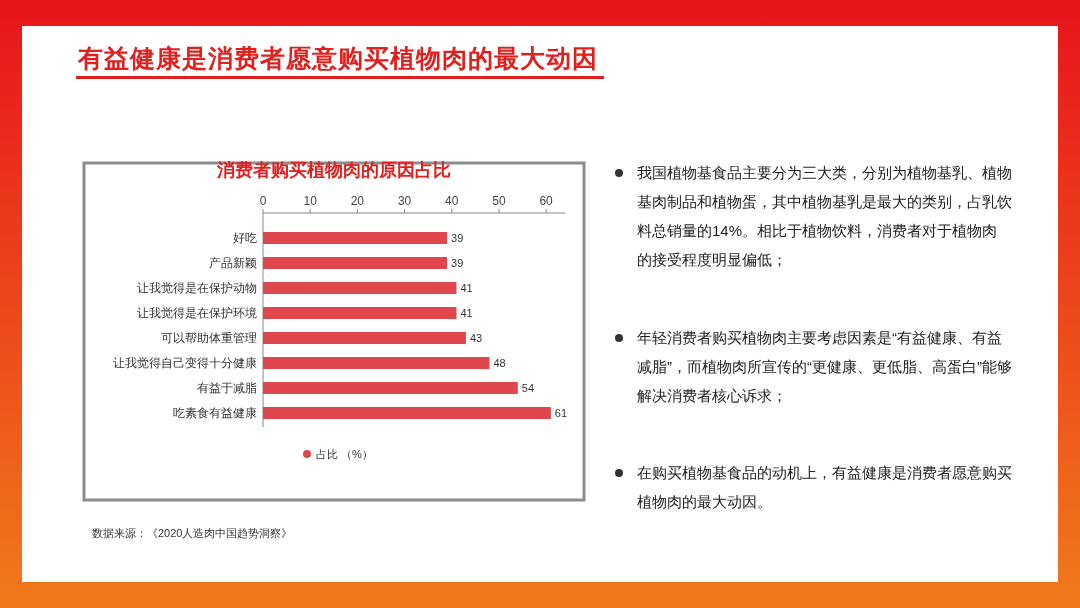  What do you see at coordinates (499, 363) in the screenshot?
I see `data-label: 48` at bounding box center [499, 363].